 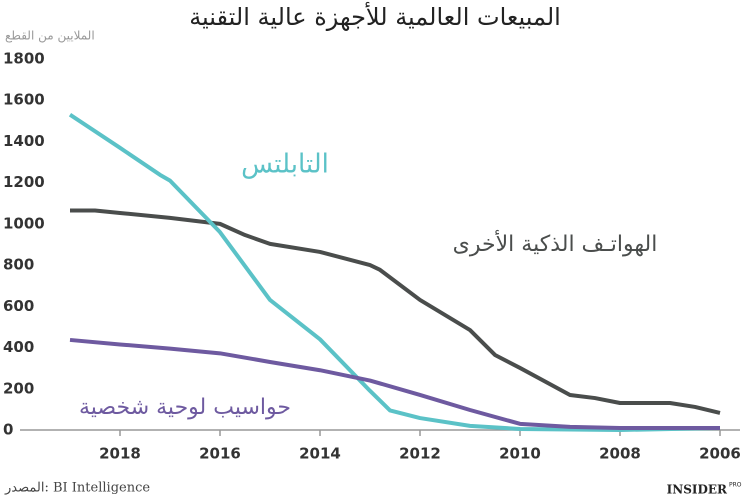 I want to click on y-tick-label: 200, so click(x=18, y=388).